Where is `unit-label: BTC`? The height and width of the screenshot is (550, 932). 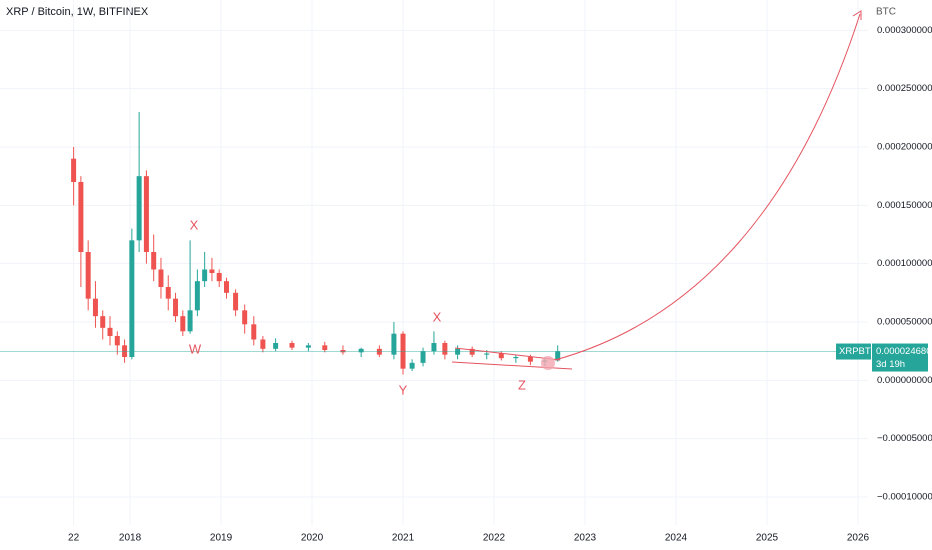
unit-label: BTC is located at coordinates (886, 12).